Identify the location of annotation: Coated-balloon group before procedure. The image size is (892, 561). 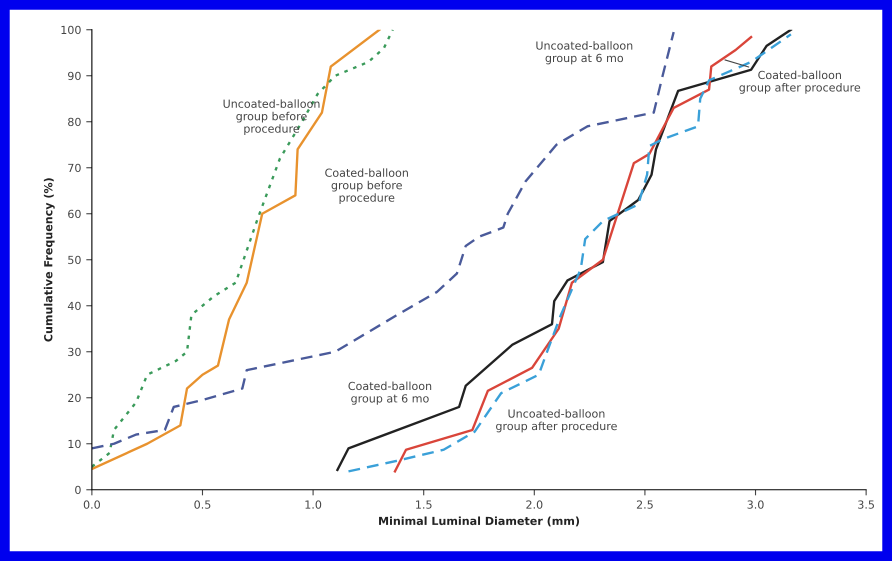
(366, 186).